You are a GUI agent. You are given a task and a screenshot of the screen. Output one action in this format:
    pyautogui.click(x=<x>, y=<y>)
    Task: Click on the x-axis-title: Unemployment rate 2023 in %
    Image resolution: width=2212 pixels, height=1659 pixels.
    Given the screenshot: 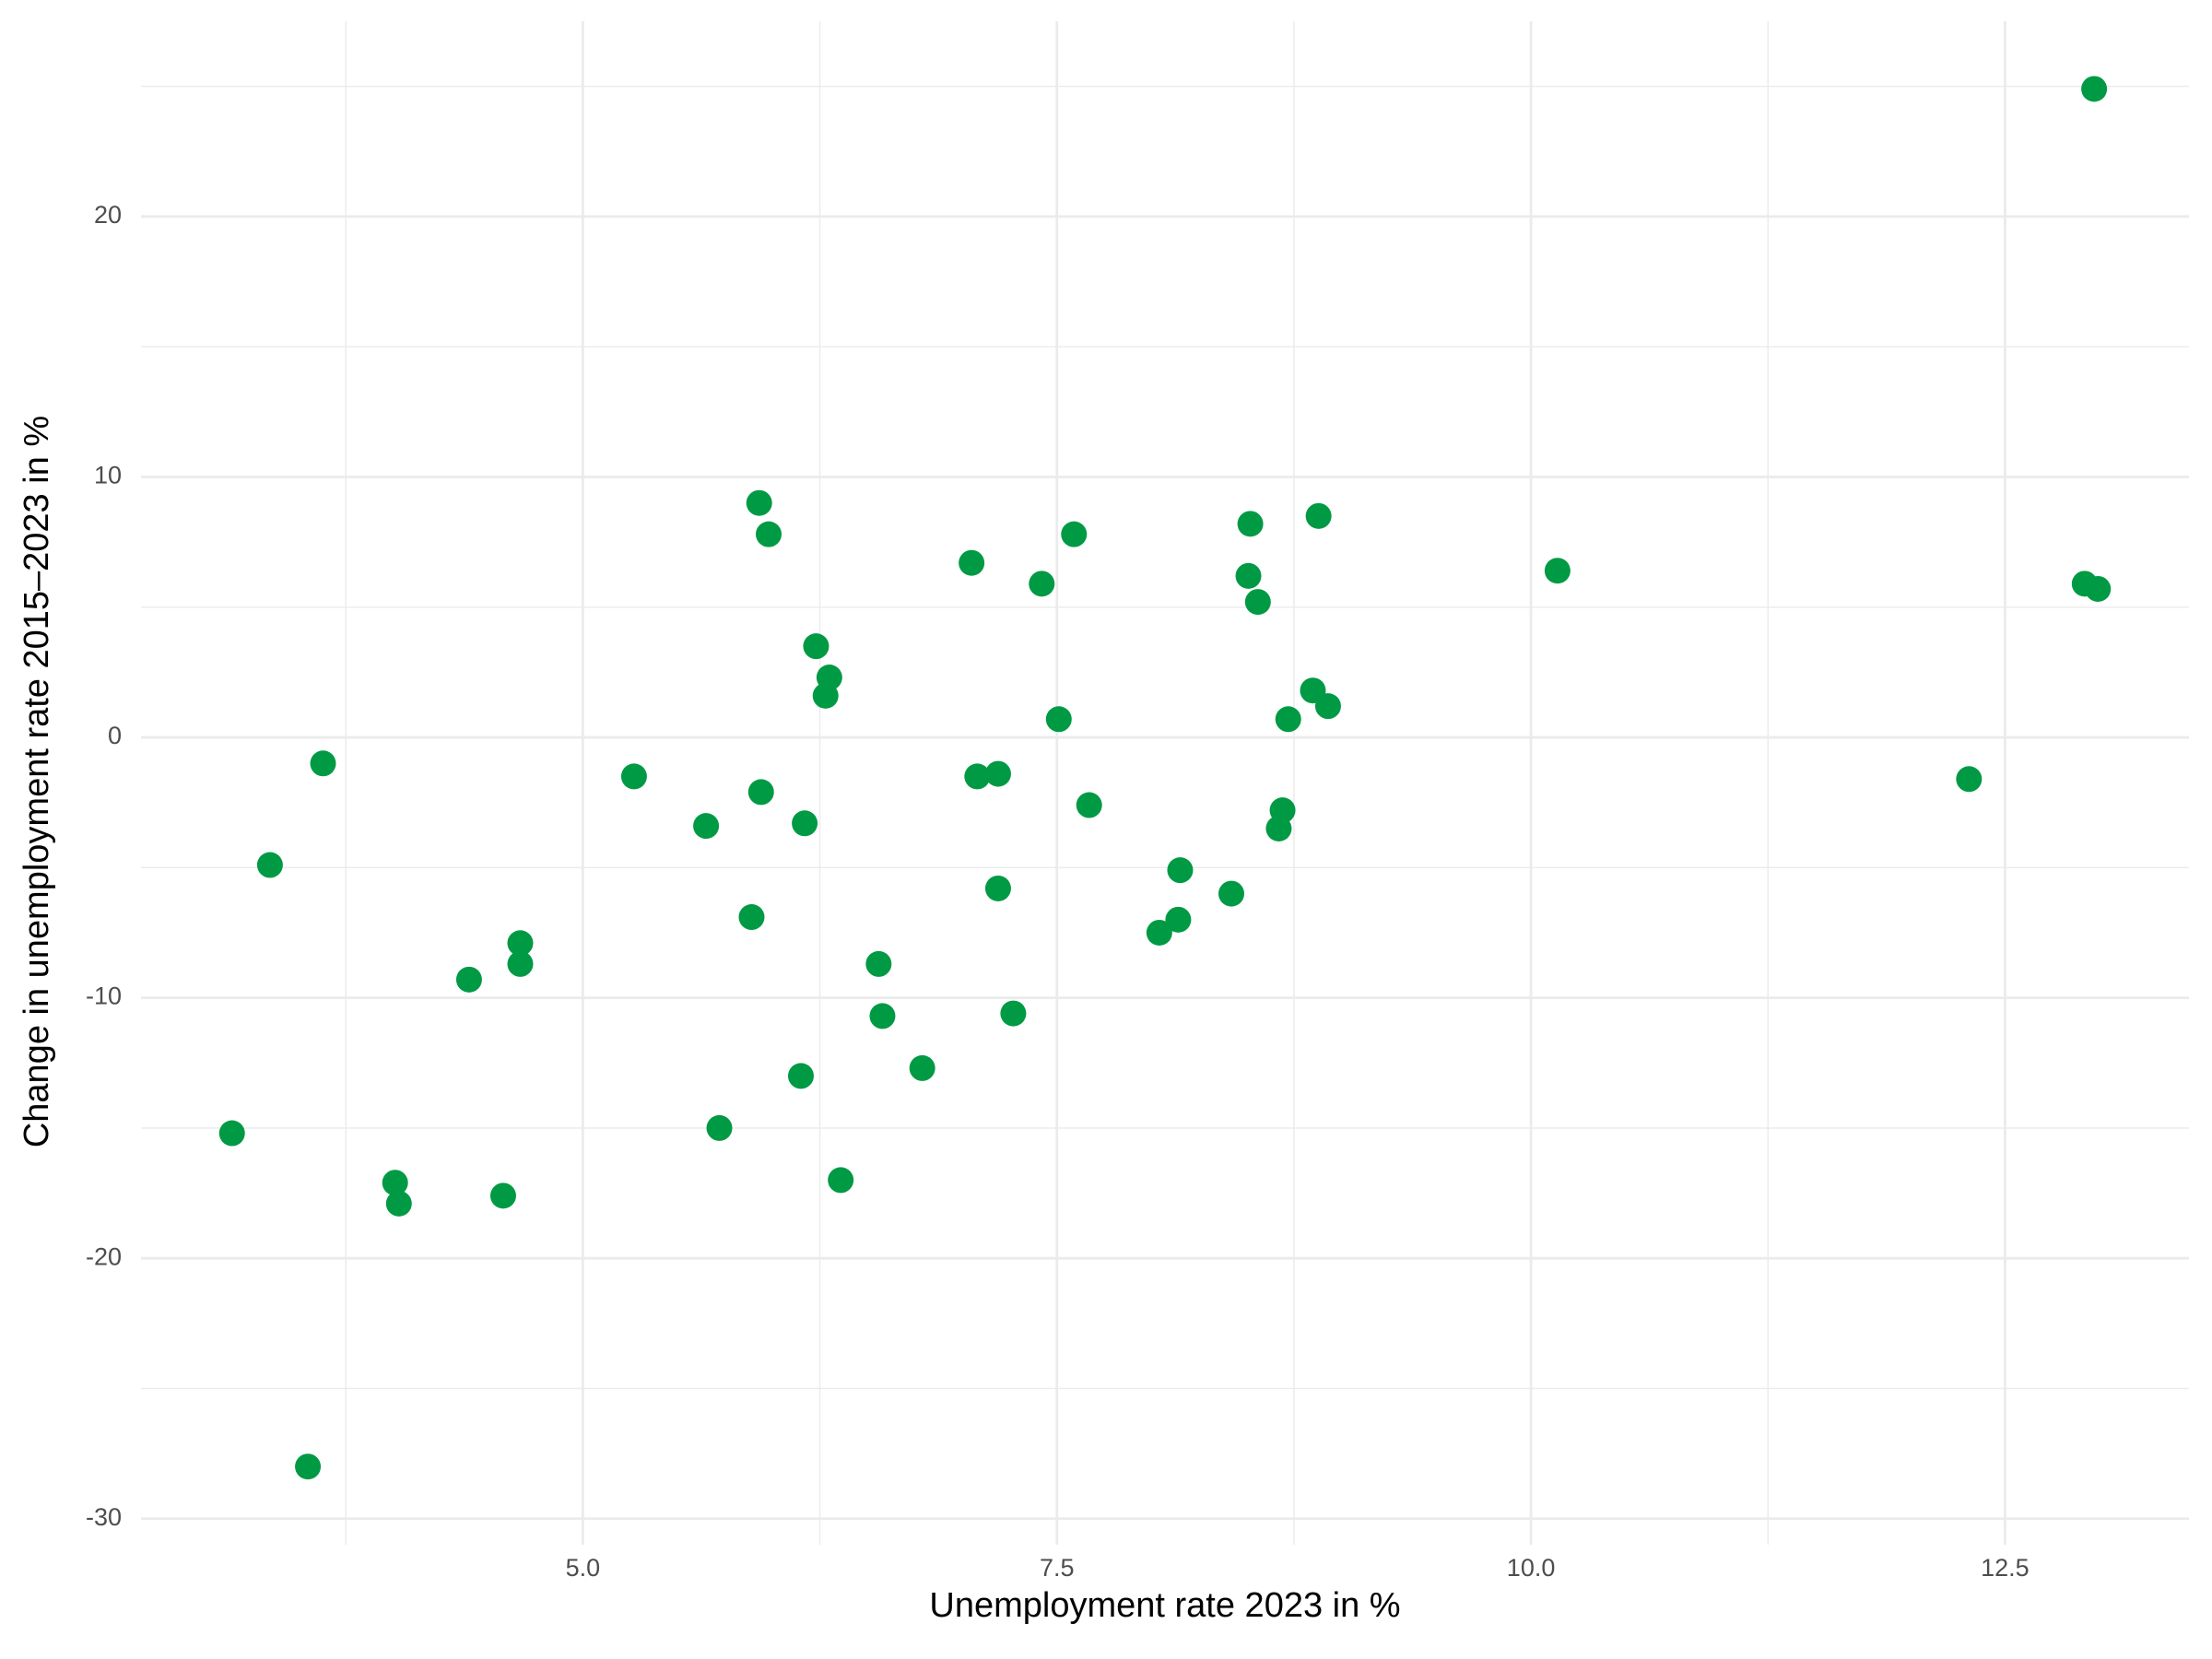 What is the action you would take?
    pyautogui.click(x=1164, y=1605)
    